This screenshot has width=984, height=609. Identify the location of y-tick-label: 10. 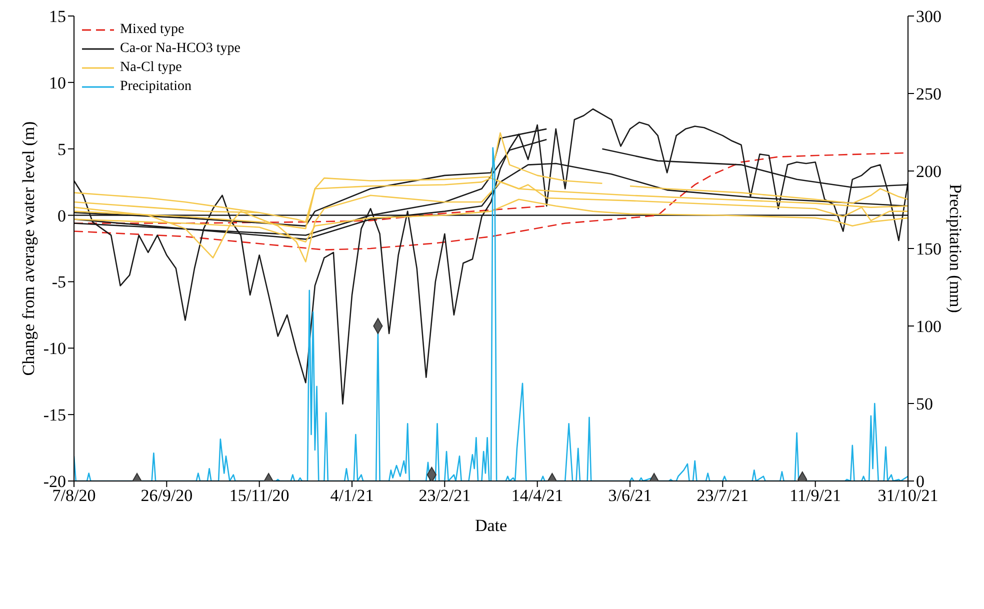
(57, 82).